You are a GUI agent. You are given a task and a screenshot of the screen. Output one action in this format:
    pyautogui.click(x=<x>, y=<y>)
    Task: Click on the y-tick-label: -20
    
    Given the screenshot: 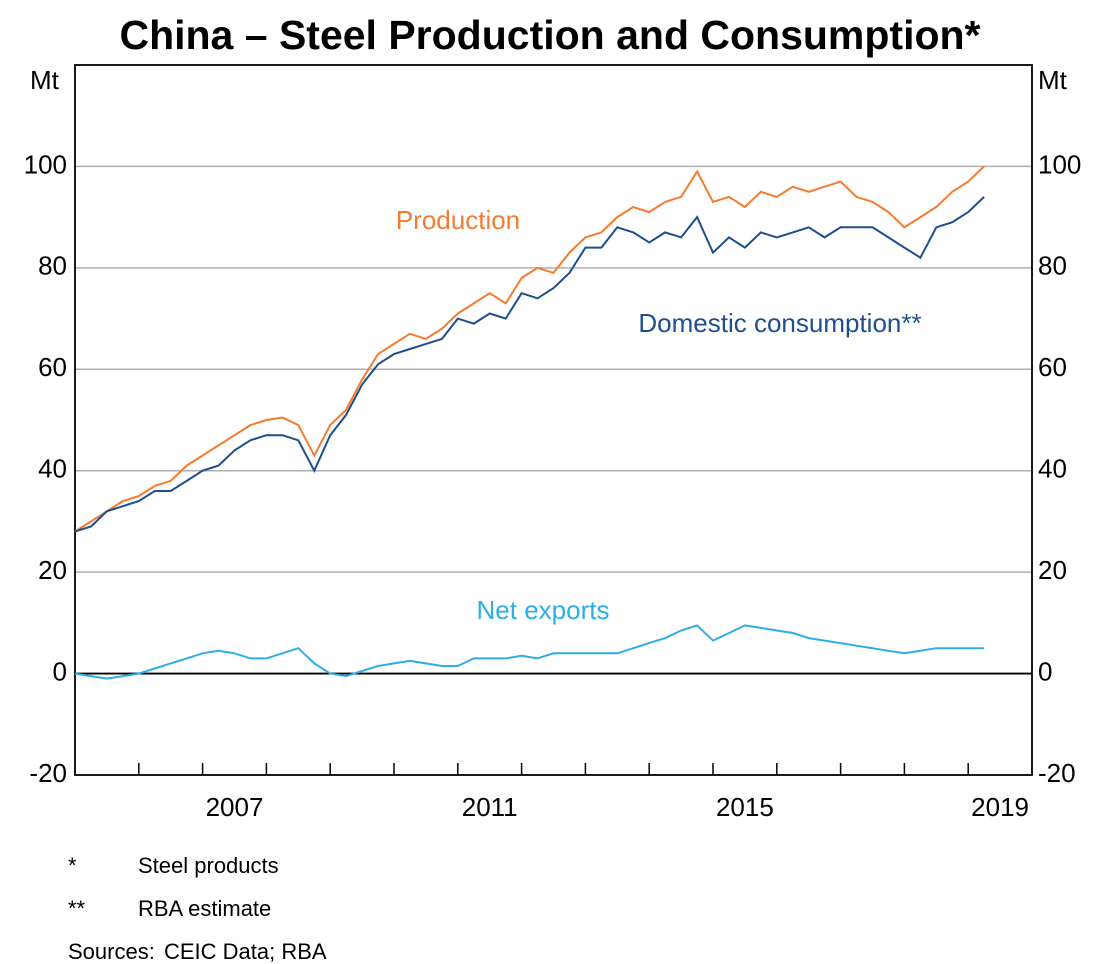 What is the action you would take?
    pyautogui.click(x=48, y=773)
    